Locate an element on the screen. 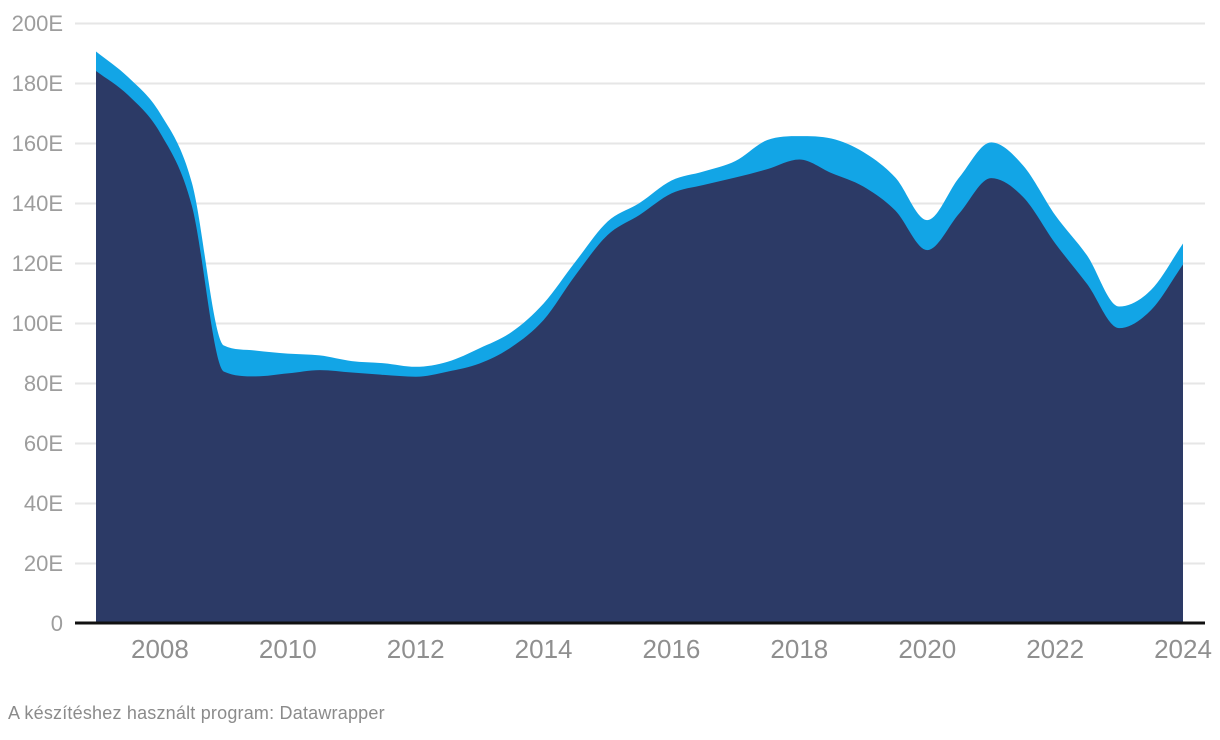 The width and height of the screenshot is (1220, 740). y-axis-tick-label: 120E is located at coordinates (37, 263).